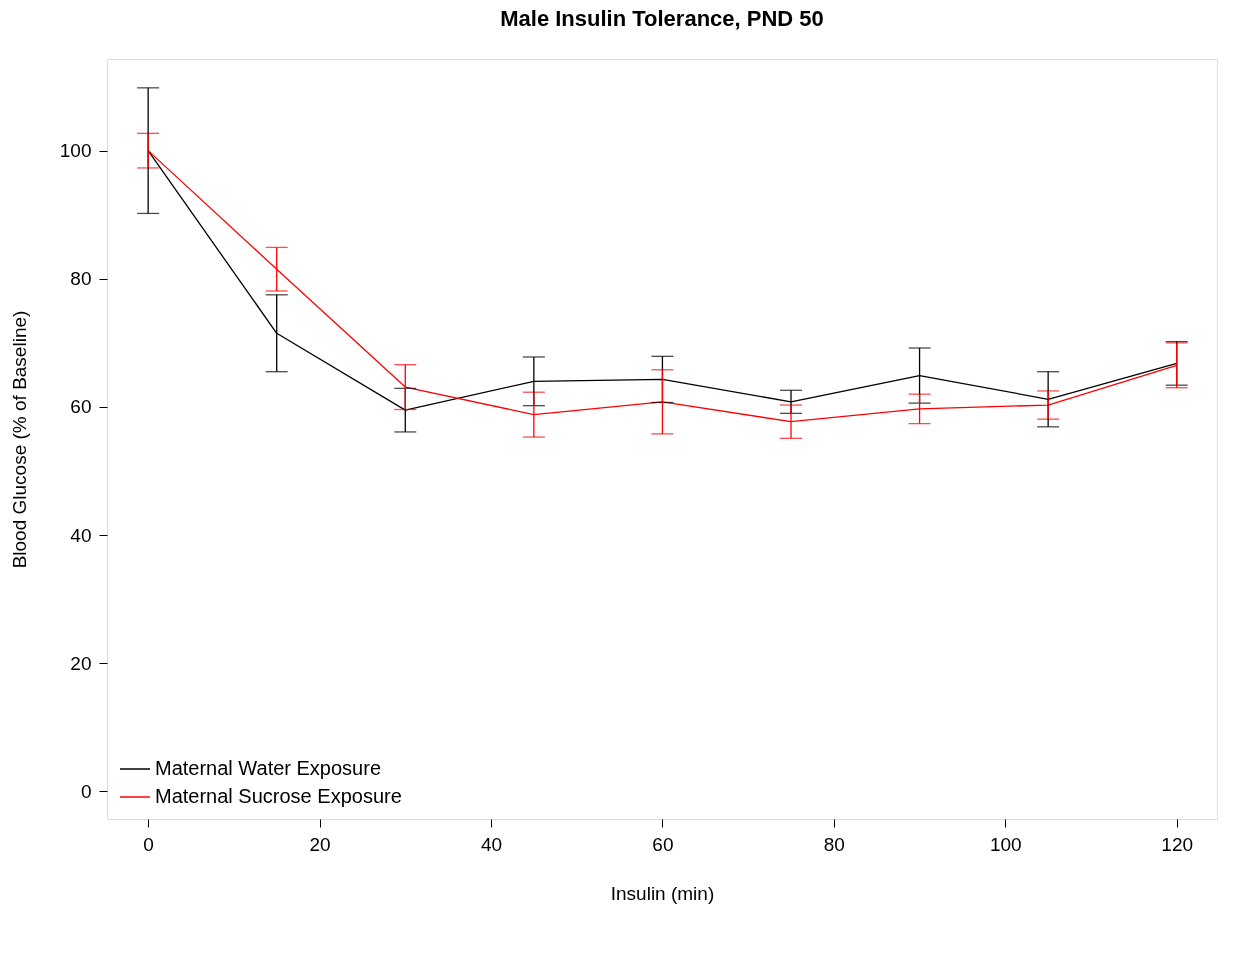 This screenshot has width=1248, height=962. What do you see at coordinates (81, 407) in the screenshot?
I see `y-tick-label: 60` at bounding box center [81, 407].